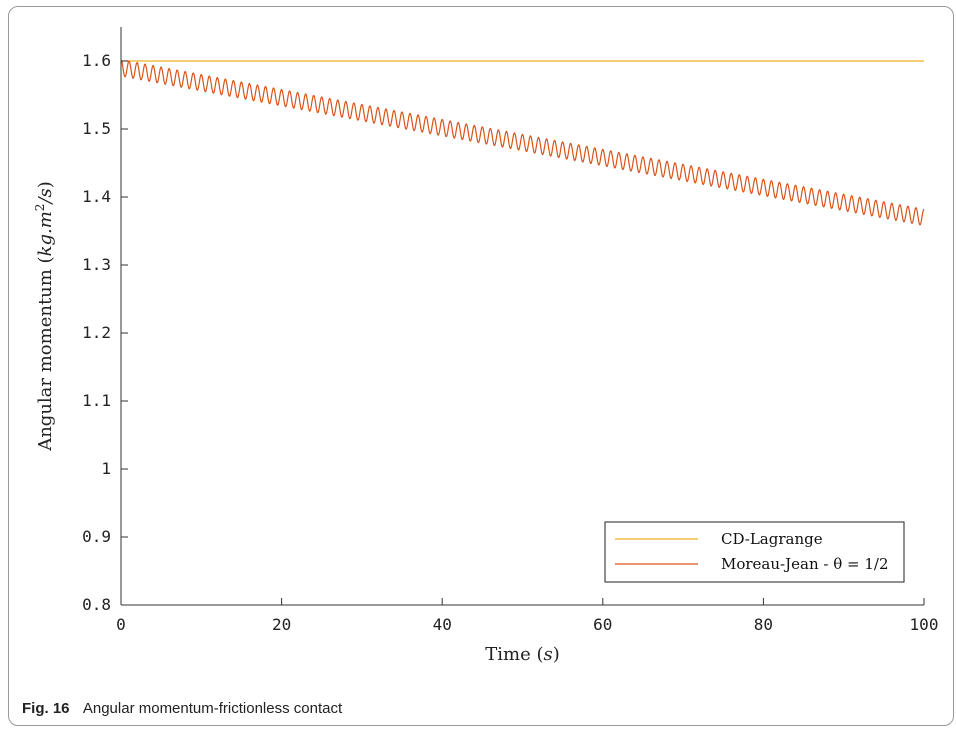 The image size is (956, 730). Describe the element at coordinates (522, 654) in the screenshot. I see `x-axis-label: Time (s)` at that location.